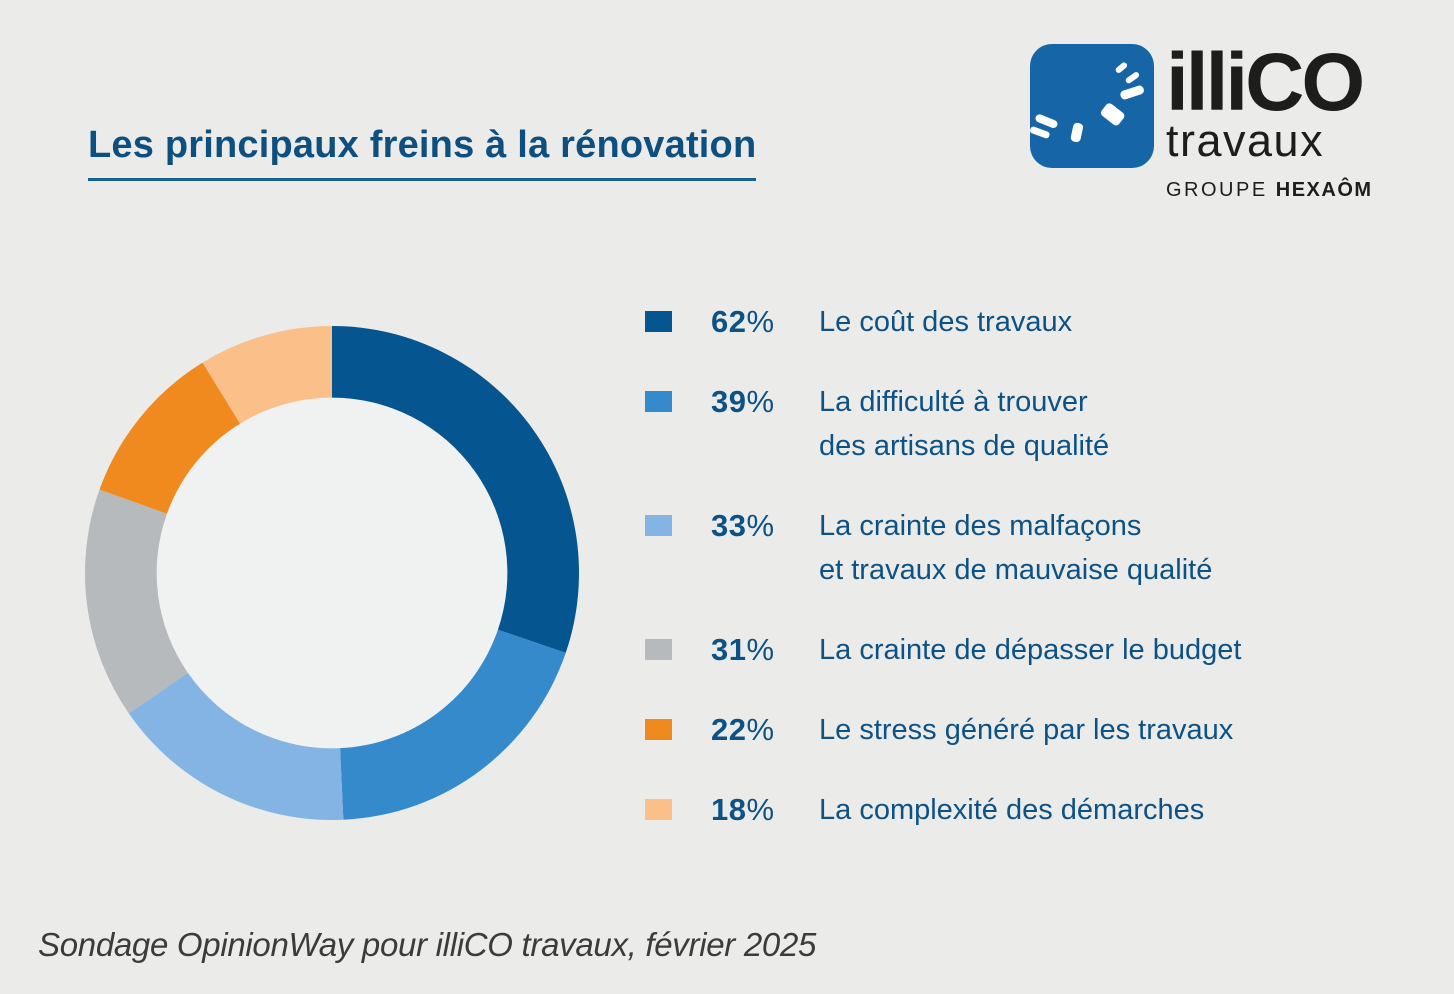  I want to click on legend-row: 18% La complexité des démarches, so click(995, 810).